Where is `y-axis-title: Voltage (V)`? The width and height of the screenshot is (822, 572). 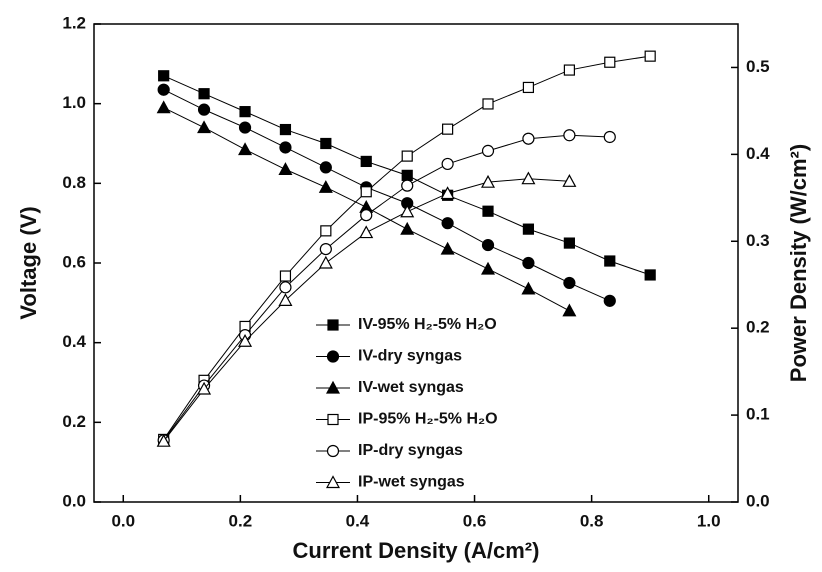
y-axis-title: Voltage (V) is located at coordinates (28, 262).